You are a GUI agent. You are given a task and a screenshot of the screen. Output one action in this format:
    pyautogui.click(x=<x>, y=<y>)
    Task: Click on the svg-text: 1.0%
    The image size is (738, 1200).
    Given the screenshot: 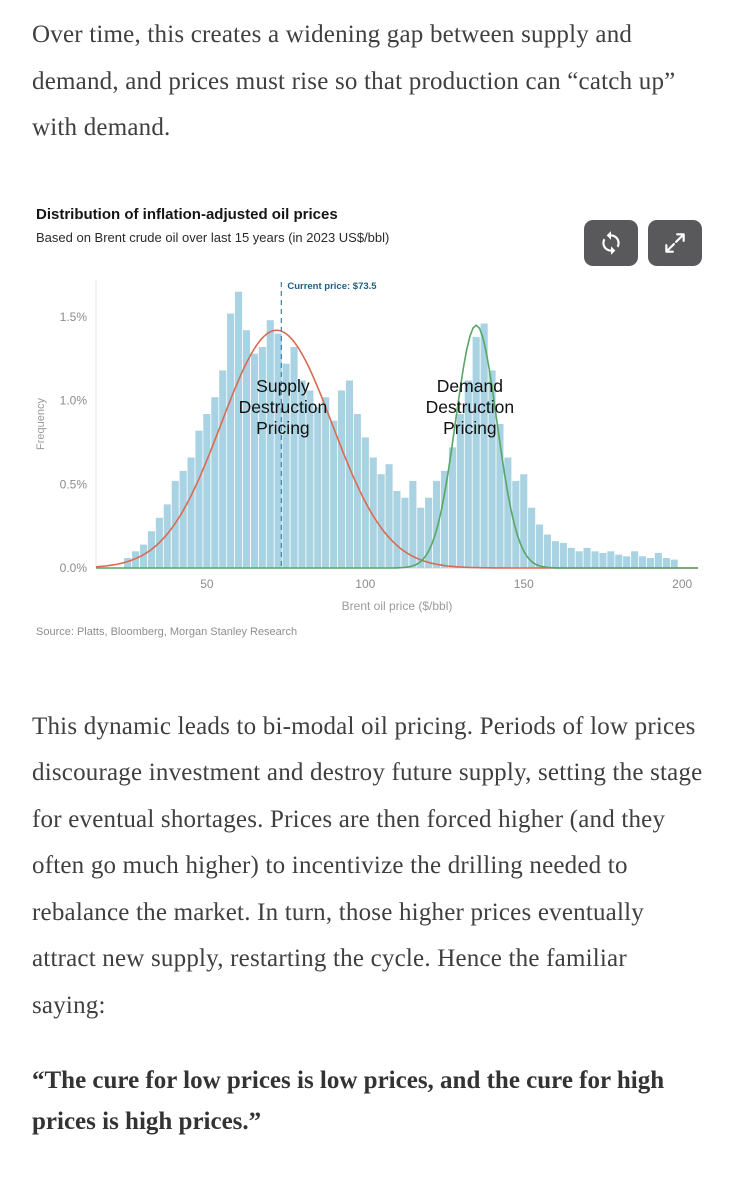 What is the action you would take?
    pyautogui.click(x=74, y=400)
    